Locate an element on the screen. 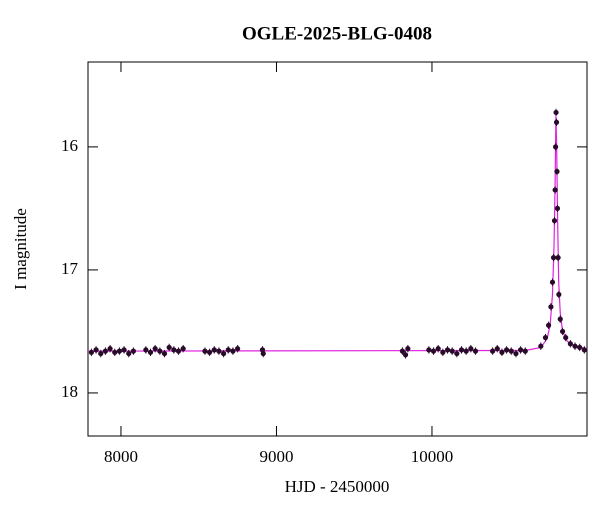  x-tick-label: 10000 is located at coordinates (432, 456).